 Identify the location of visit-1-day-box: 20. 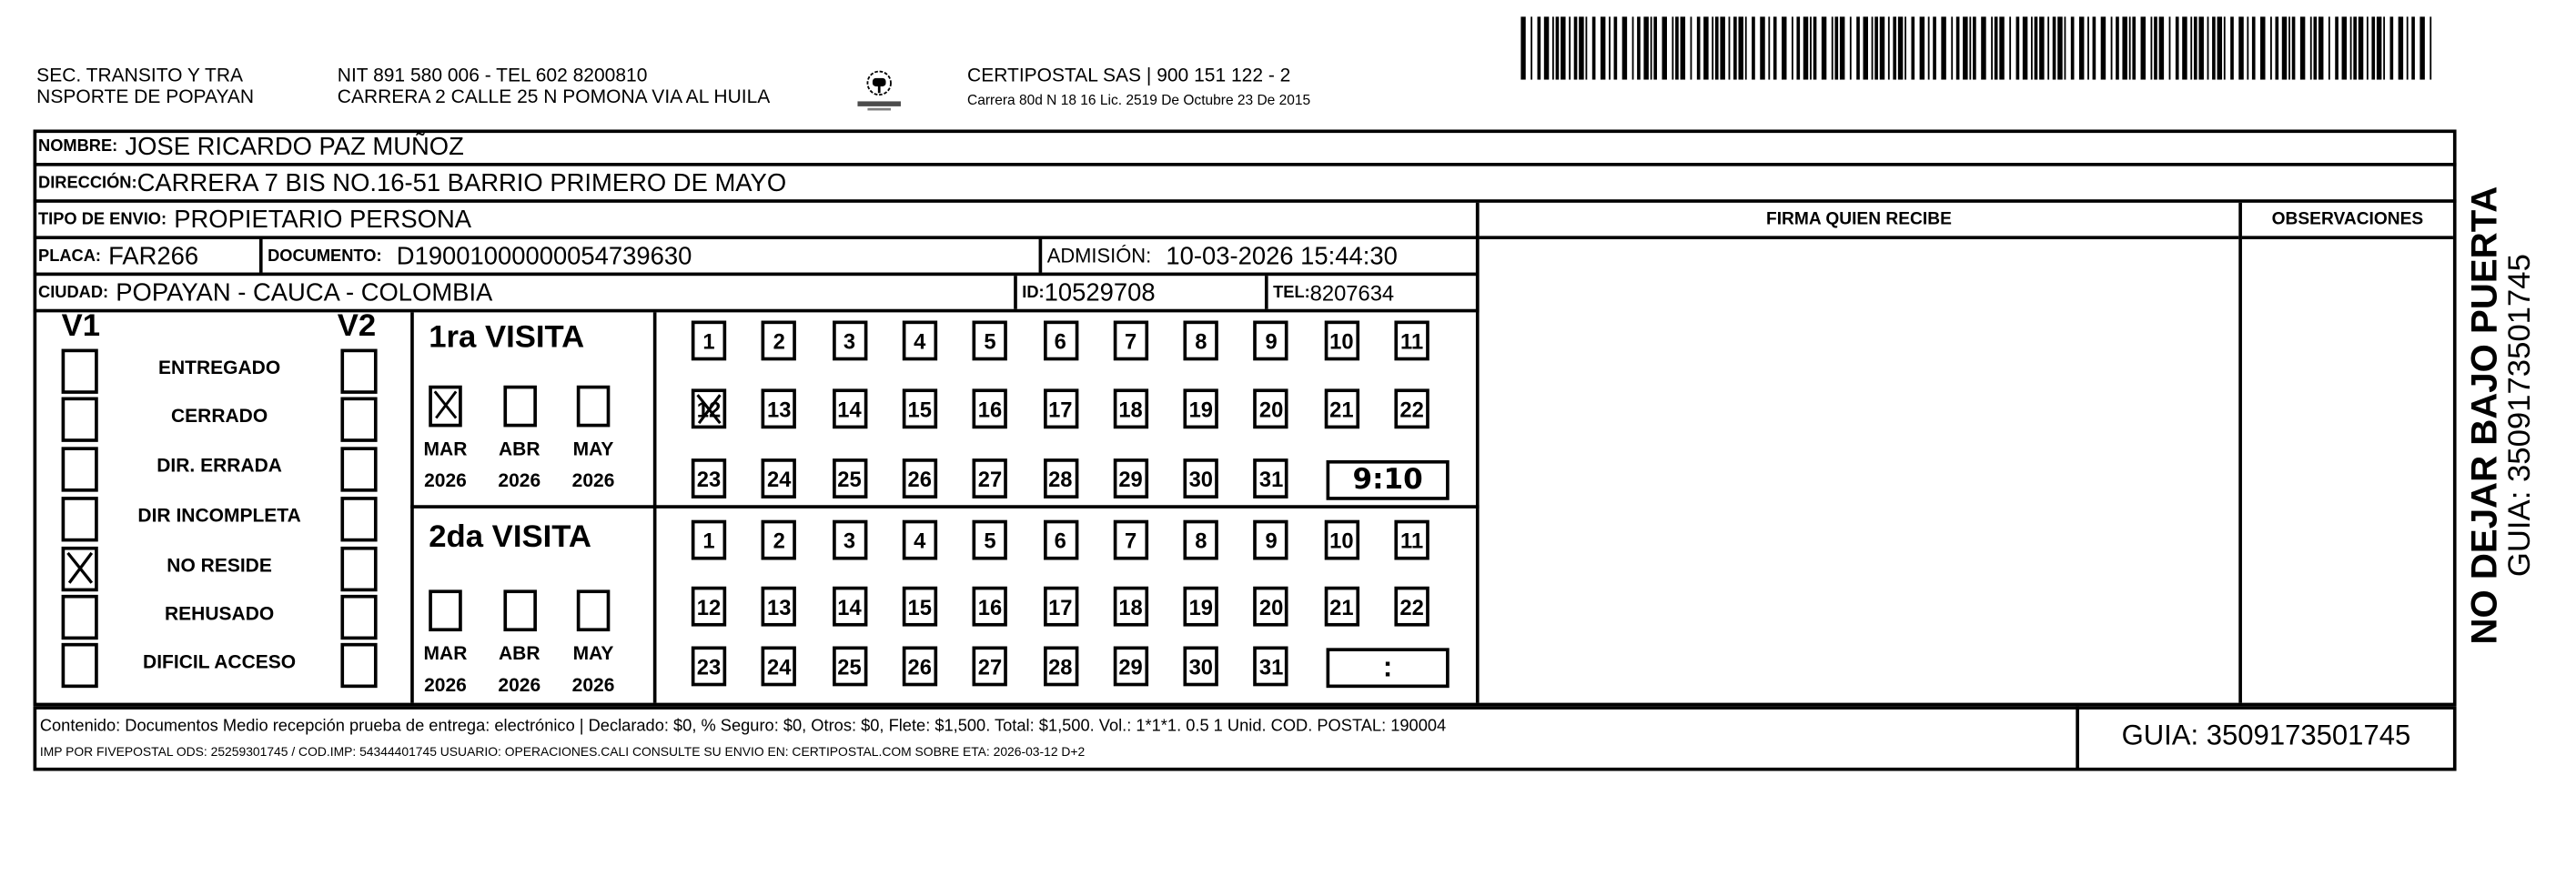
(1271, 409).